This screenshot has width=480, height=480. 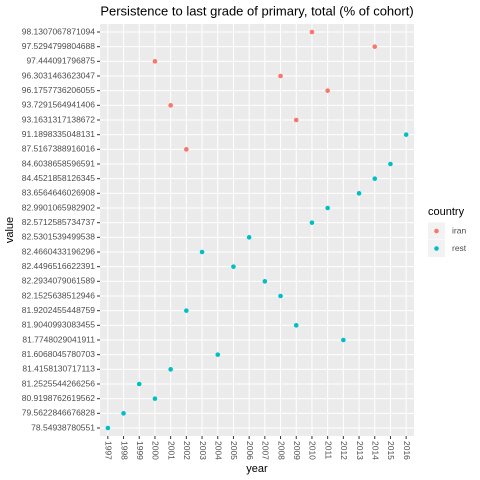 I want to click on x-tick-label: 2008, so click(x=281, y=450).